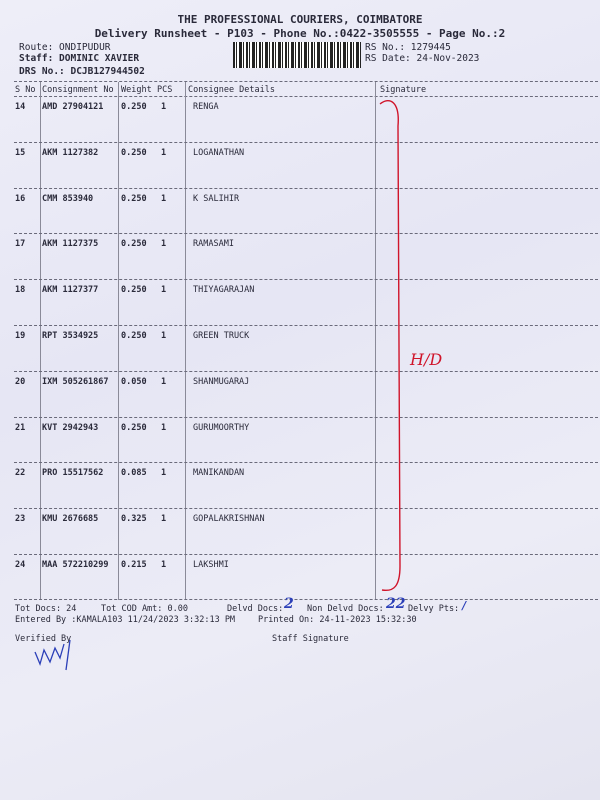 The width and height of the screenshot is (600, 800). What do you see at coordinates (255, 609) in the screenshot?
I see `delvd-docs-label: Delvd Docs:` at bounding box center [255, 609].